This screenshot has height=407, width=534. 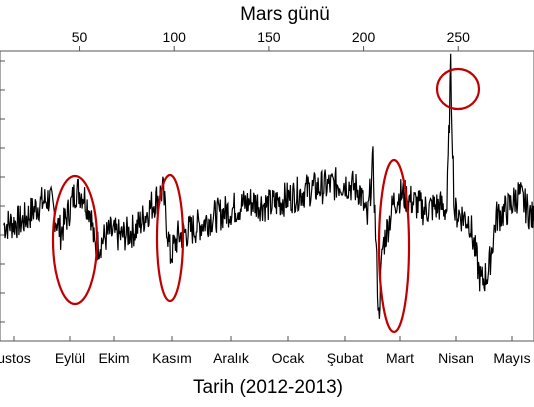 I want to click on bottom-tick-label: Şubat, so click(x=345, y=358).